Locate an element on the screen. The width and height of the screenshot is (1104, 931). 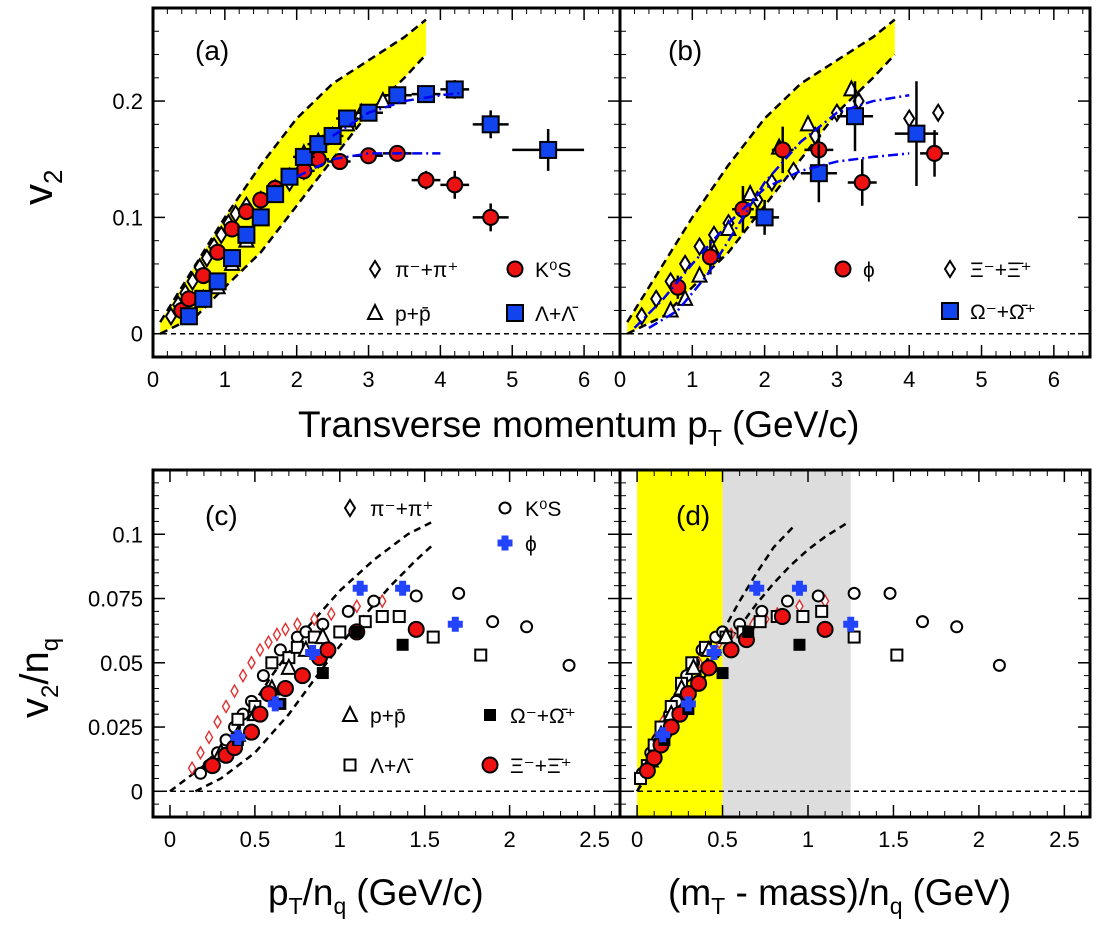
p1-xtick-label-4: 4 is located at coordinates (909, 379).